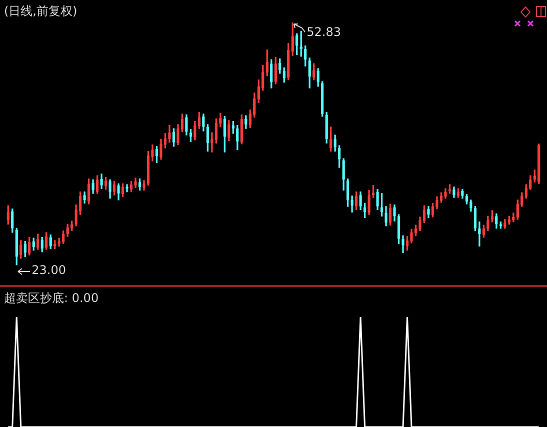 This screenshot has width=547, height=427. Describe the element at coordinates (41, 11) in the screenshot. I see `chart-title: (日线,前复权)` at that location.